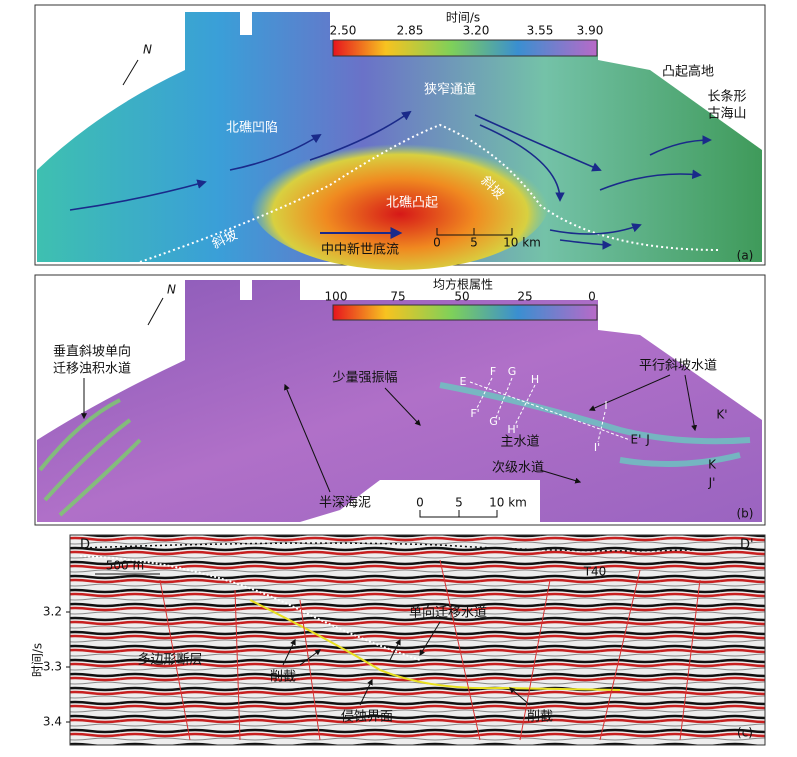 The width and height of the screenshot is (797, 757). Describe the element at coordinates (726, 97) in the screenshot. I see `annotation: 长条形` at that location.